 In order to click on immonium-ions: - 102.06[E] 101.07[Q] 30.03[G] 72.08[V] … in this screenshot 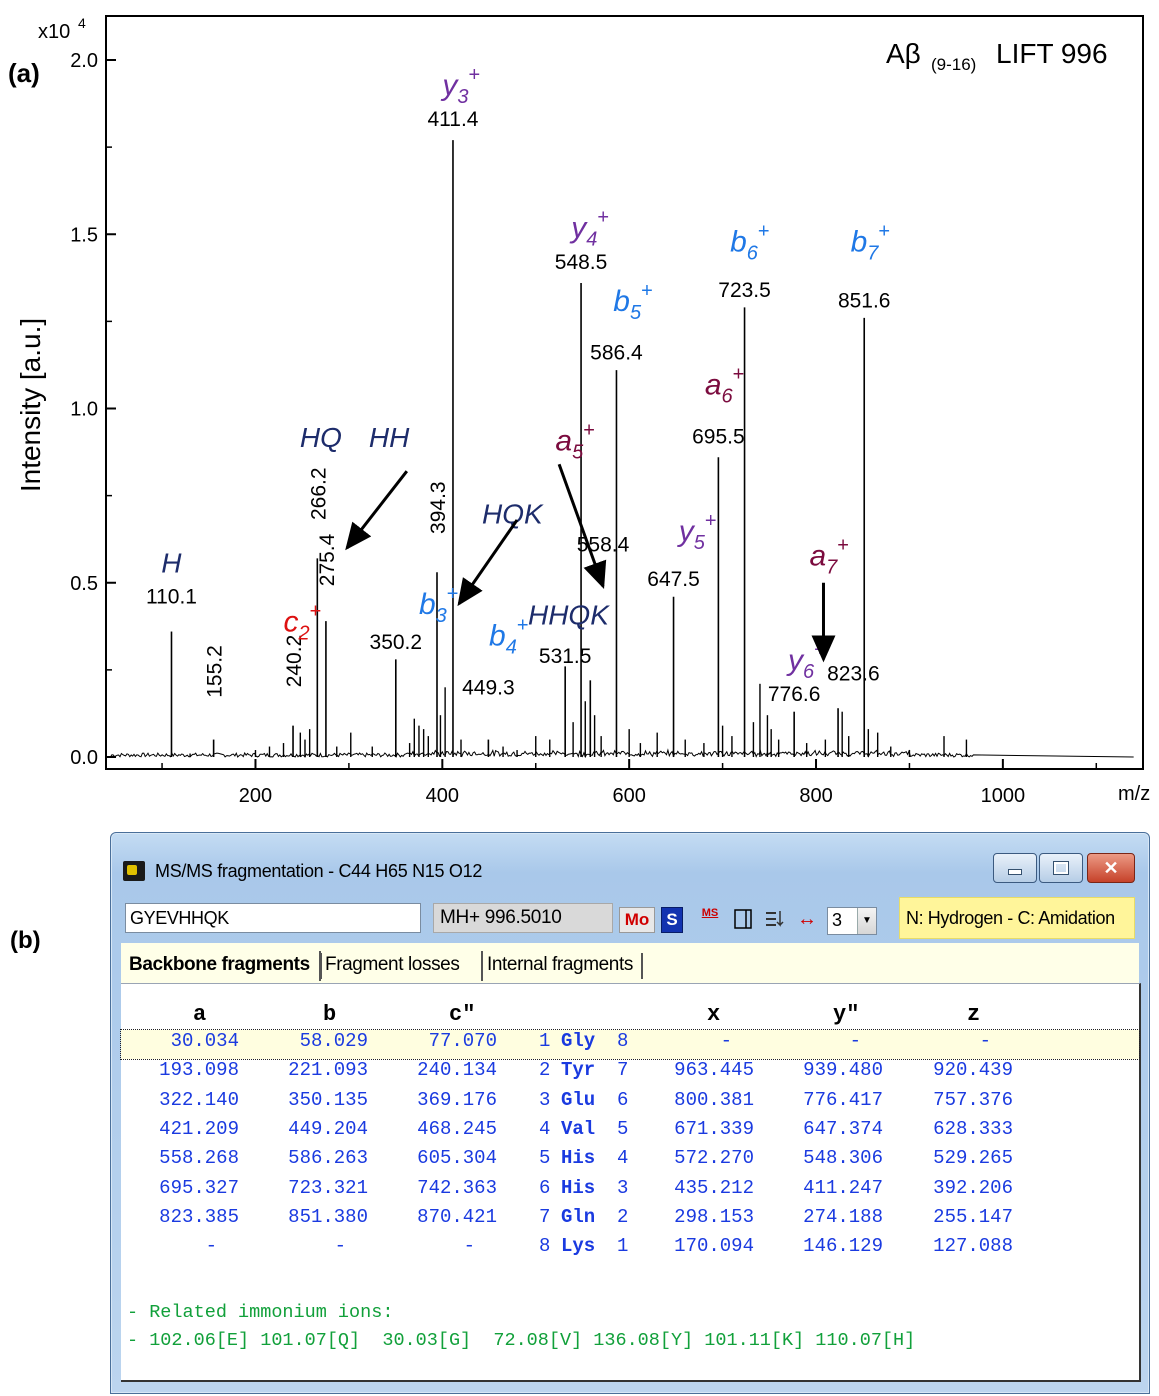, I will do `click(521, 1340)`.